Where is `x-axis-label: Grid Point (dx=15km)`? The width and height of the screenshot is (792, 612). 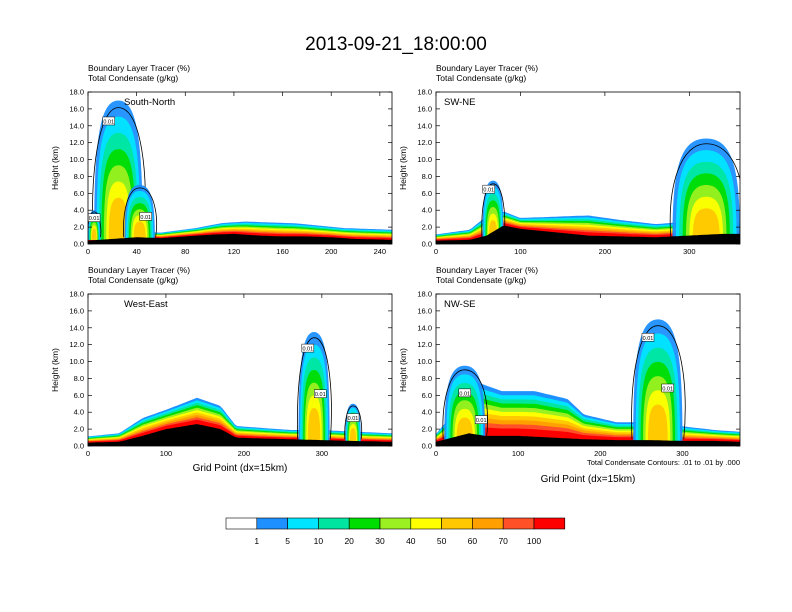 x-axis-label: Grid Point (dx=15km) is located at coordinates (240, 468).